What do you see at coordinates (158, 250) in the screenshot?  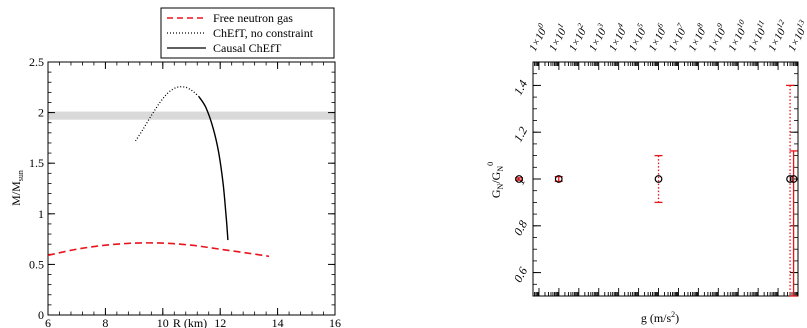 I see `series-line-free-neutron-gas` at bounding box center [158, 250].